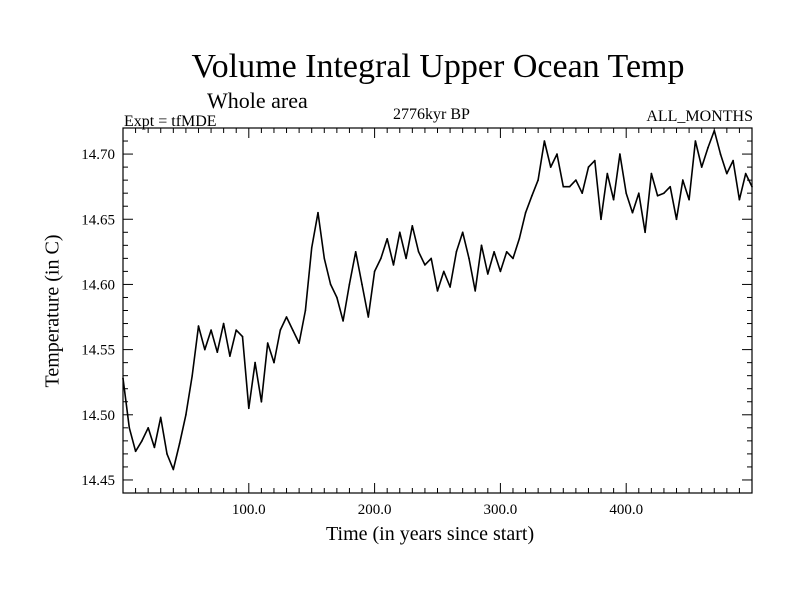 The image size is (800, 600). Describe the element at coordinates (170, 121) in the screenshot. I see `experiment-label: Expt = tfMDE` at that location.